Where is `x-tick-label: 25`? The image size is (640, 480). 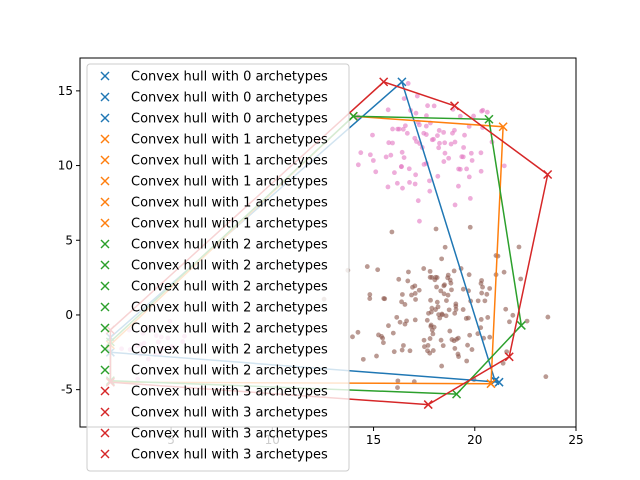 x-tick-label: 25 is located at coordinates (575, 440).